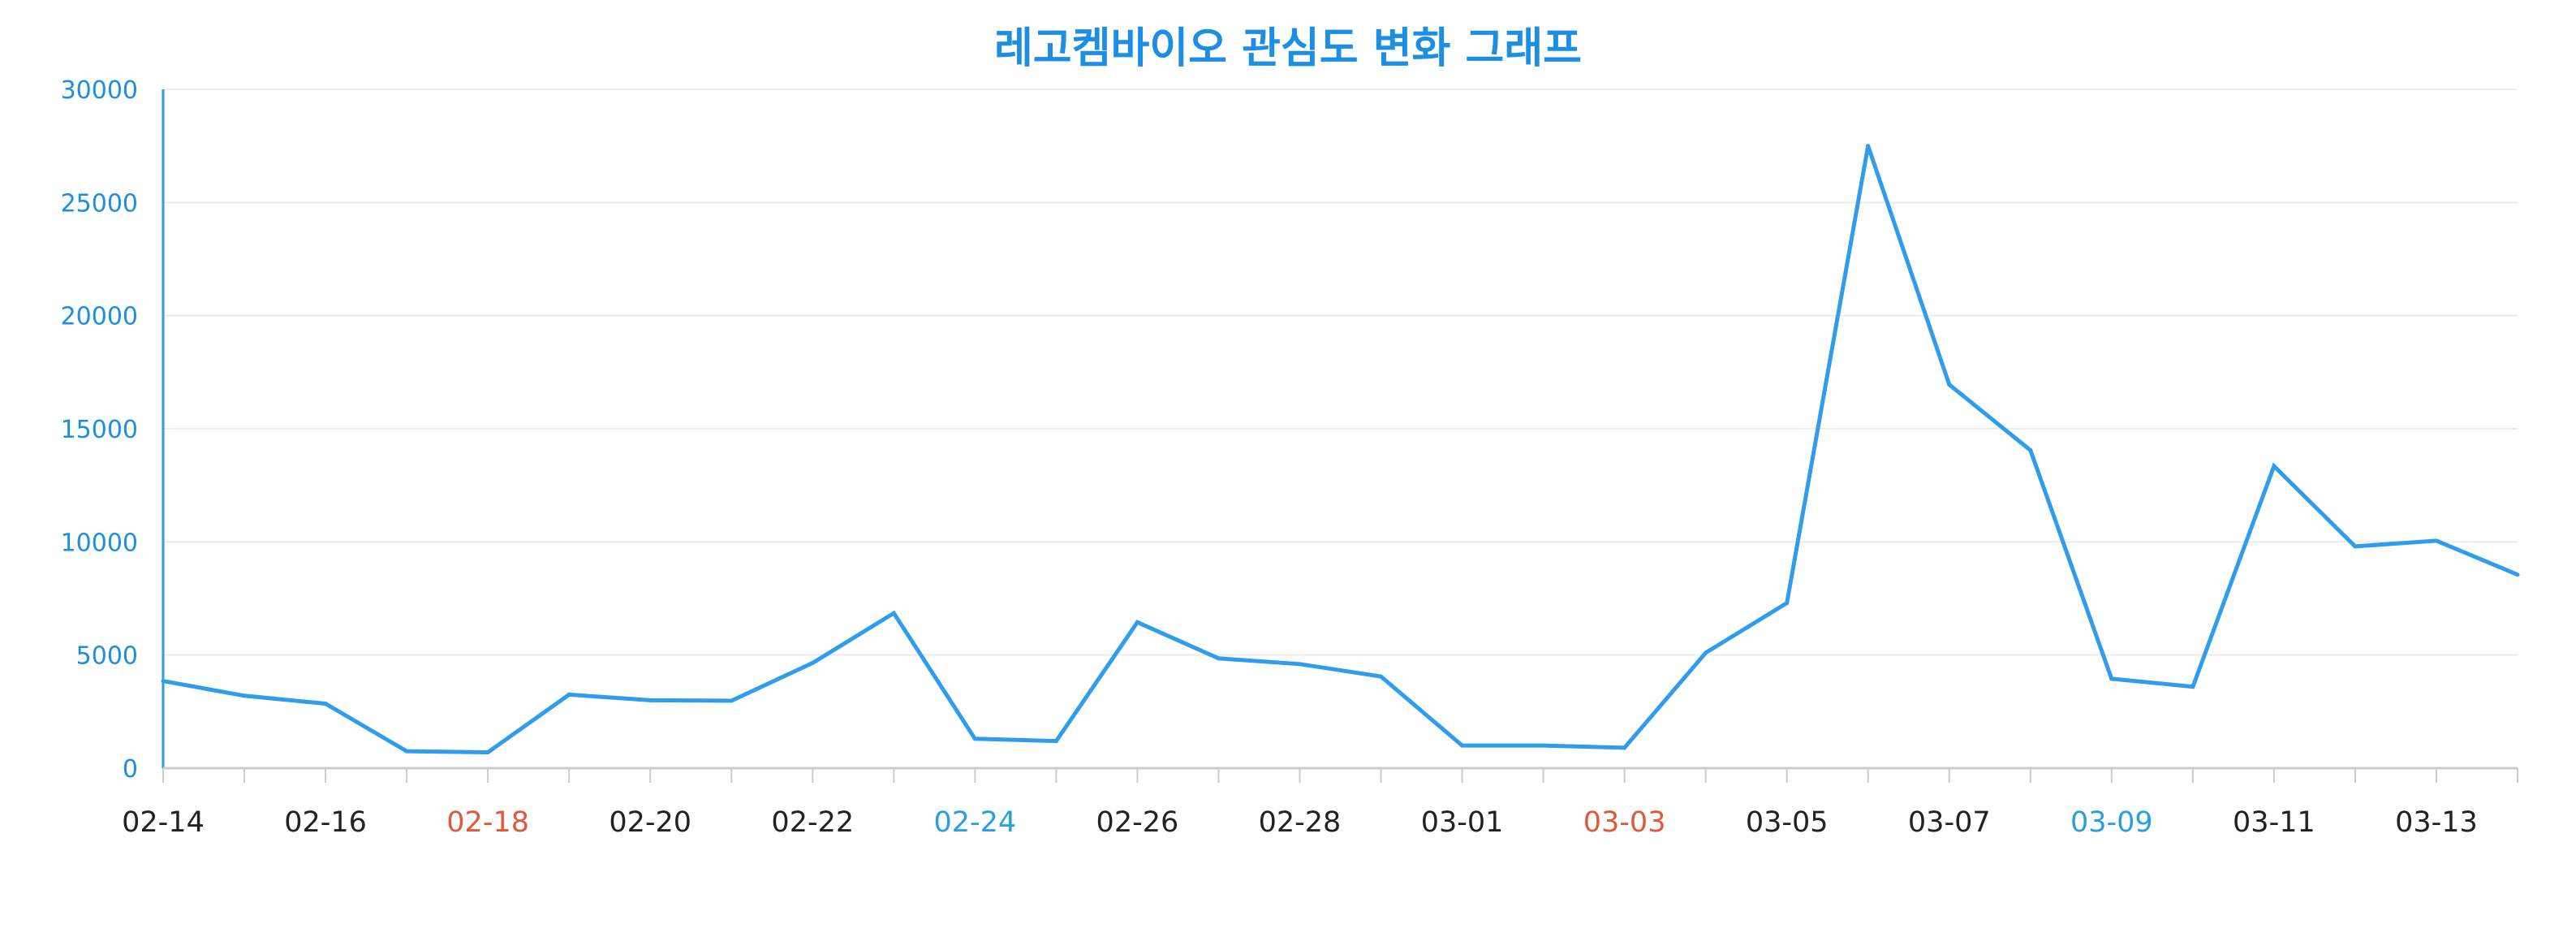  Describe the element at coordinates (813, 822) in the screenshot. I see `x-tick-label: 02-22` at that location.